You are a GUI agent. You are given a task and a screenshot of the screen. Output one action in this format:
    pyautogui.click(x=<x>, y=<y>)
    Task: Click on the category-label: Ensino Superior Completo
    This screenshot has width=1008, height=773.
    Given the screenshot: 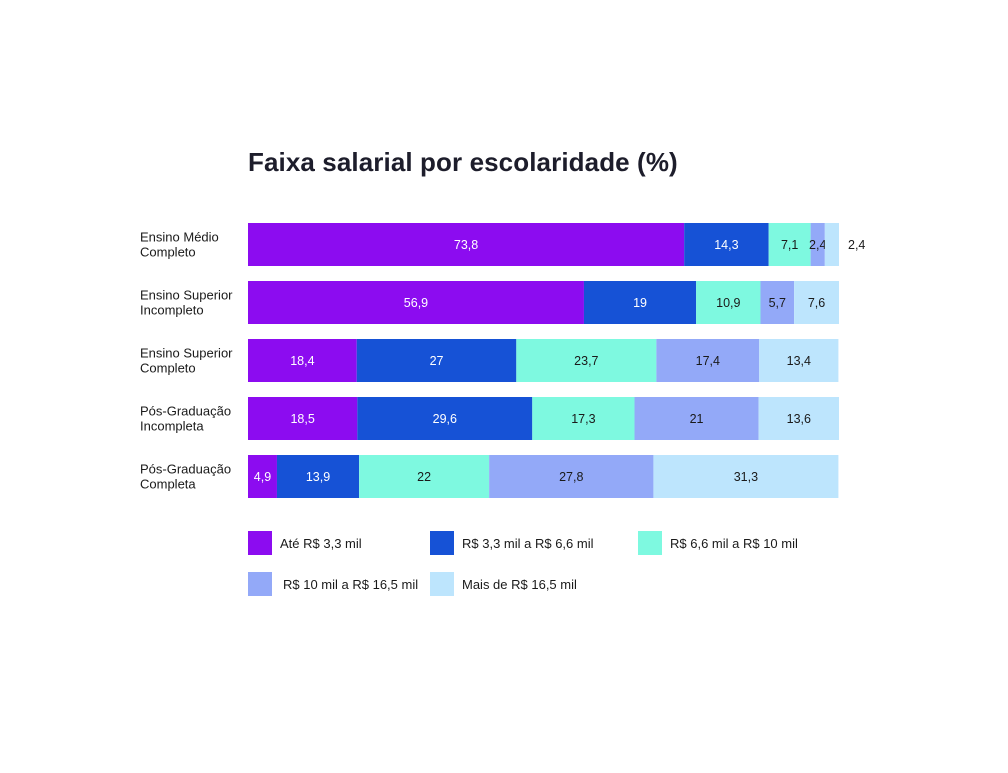 What is the action you would take?
    pyautogui.click(x=186, y=361)
    